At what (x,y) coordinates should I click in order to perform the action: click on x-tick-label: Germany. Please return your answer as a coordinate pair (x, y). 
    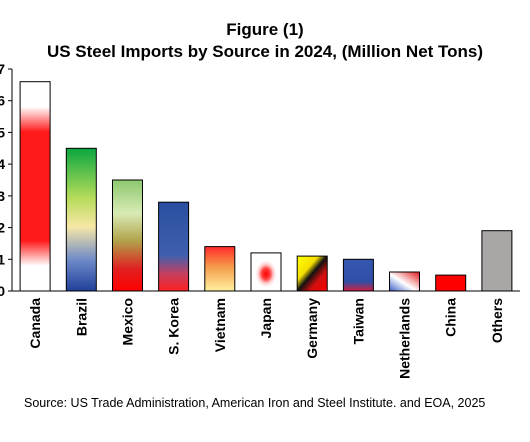
    Looking at the image, I should click on (312, 328).